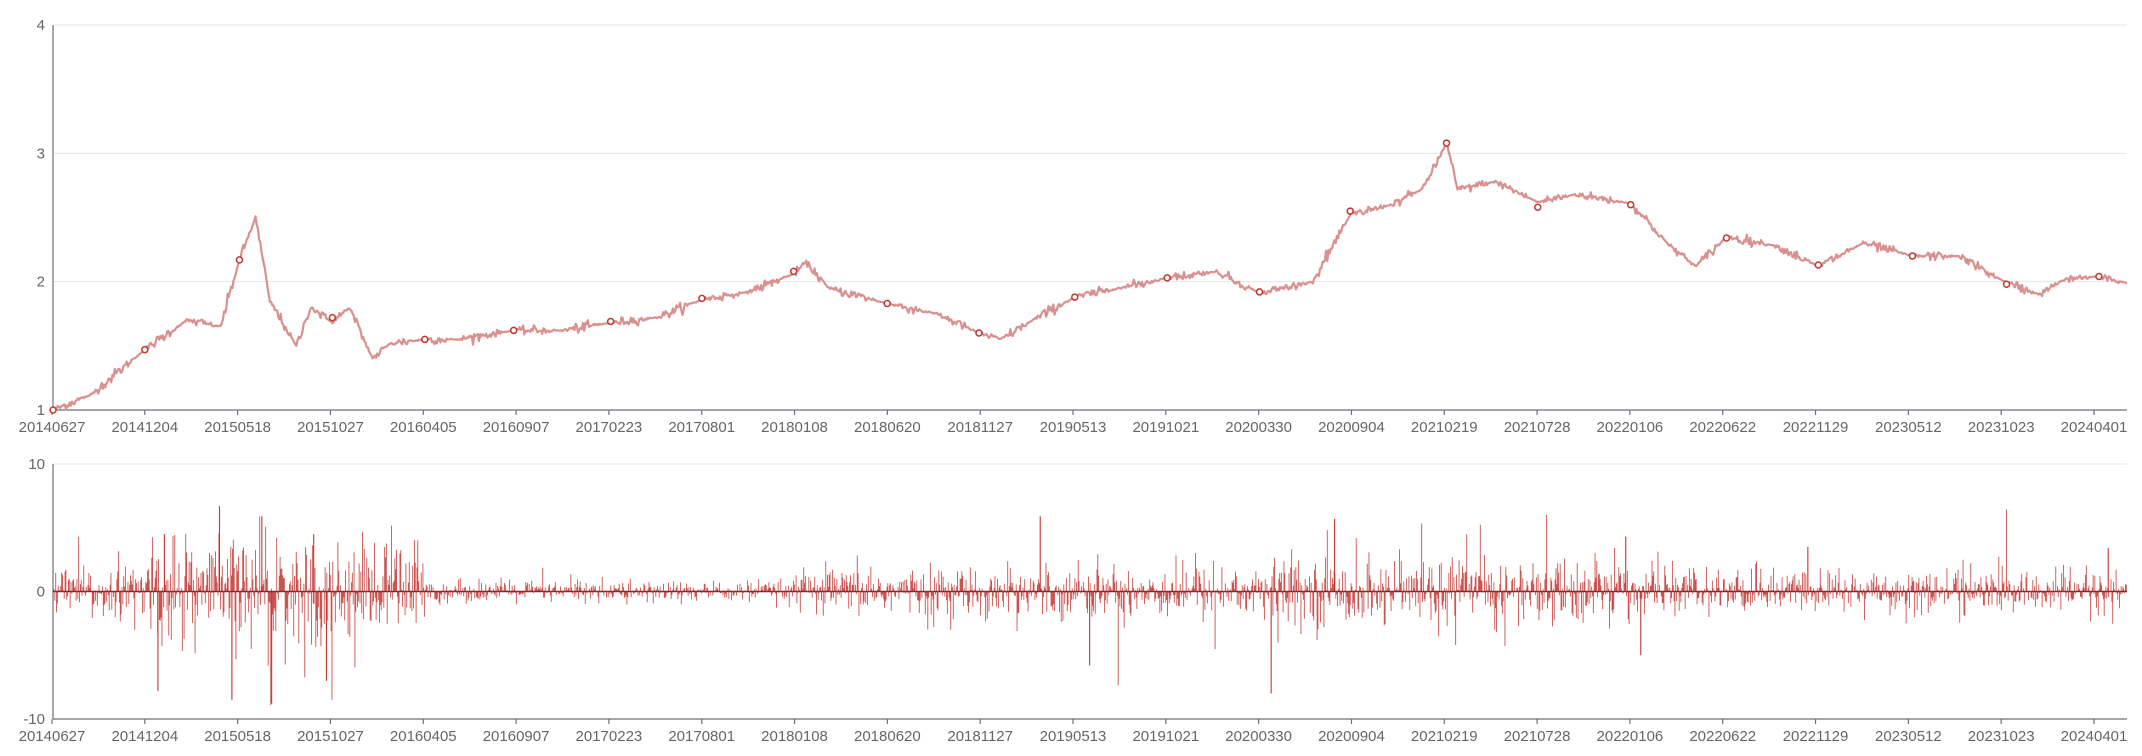  What do you see at coordinates (237, 736) in the screenshot?
I see `bottom-x-tick-label: 20150518` at bounding box center [237, 736].